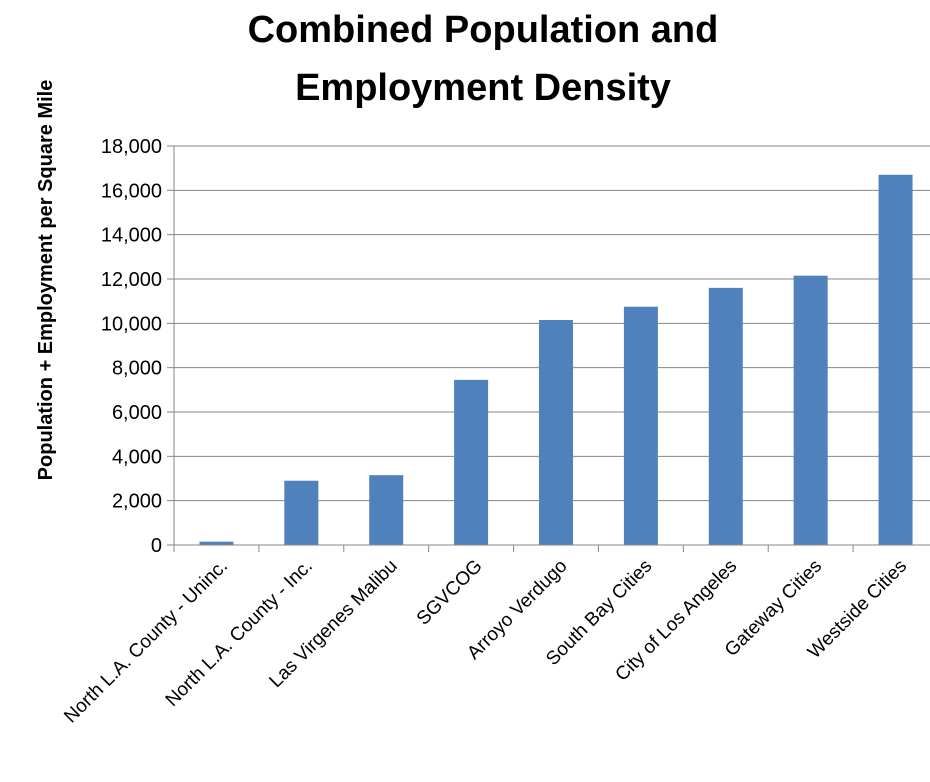  Describe the element at coordinates (137, 413) in the screenshot. I see `y-tick-label: 6,000` at that location.